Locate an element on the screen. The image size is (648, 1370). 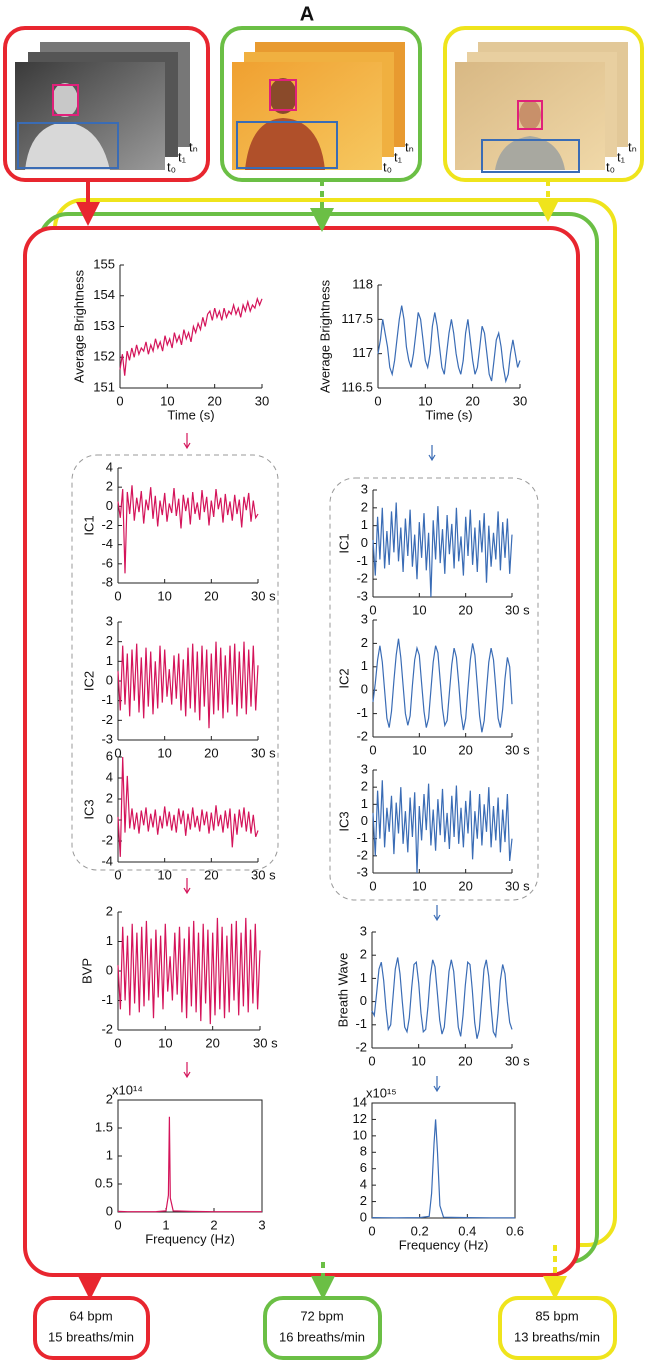
x-tick-label: 0.2 is located at coordinates (420, 1230).